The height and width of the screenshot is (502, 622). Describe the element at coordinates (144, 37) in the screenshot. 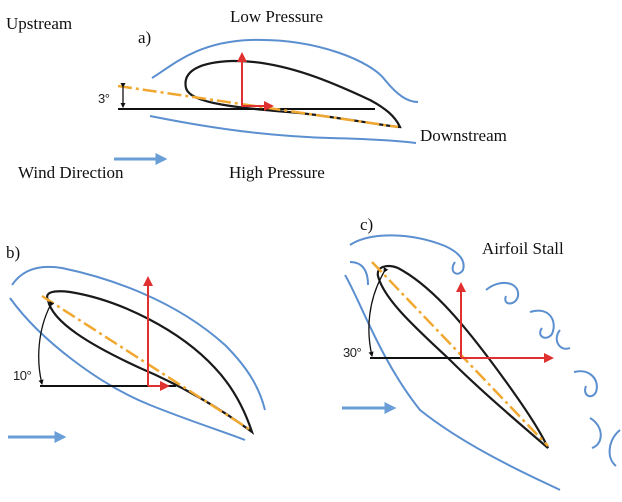

I see `panel-a-label: a)` at that location.